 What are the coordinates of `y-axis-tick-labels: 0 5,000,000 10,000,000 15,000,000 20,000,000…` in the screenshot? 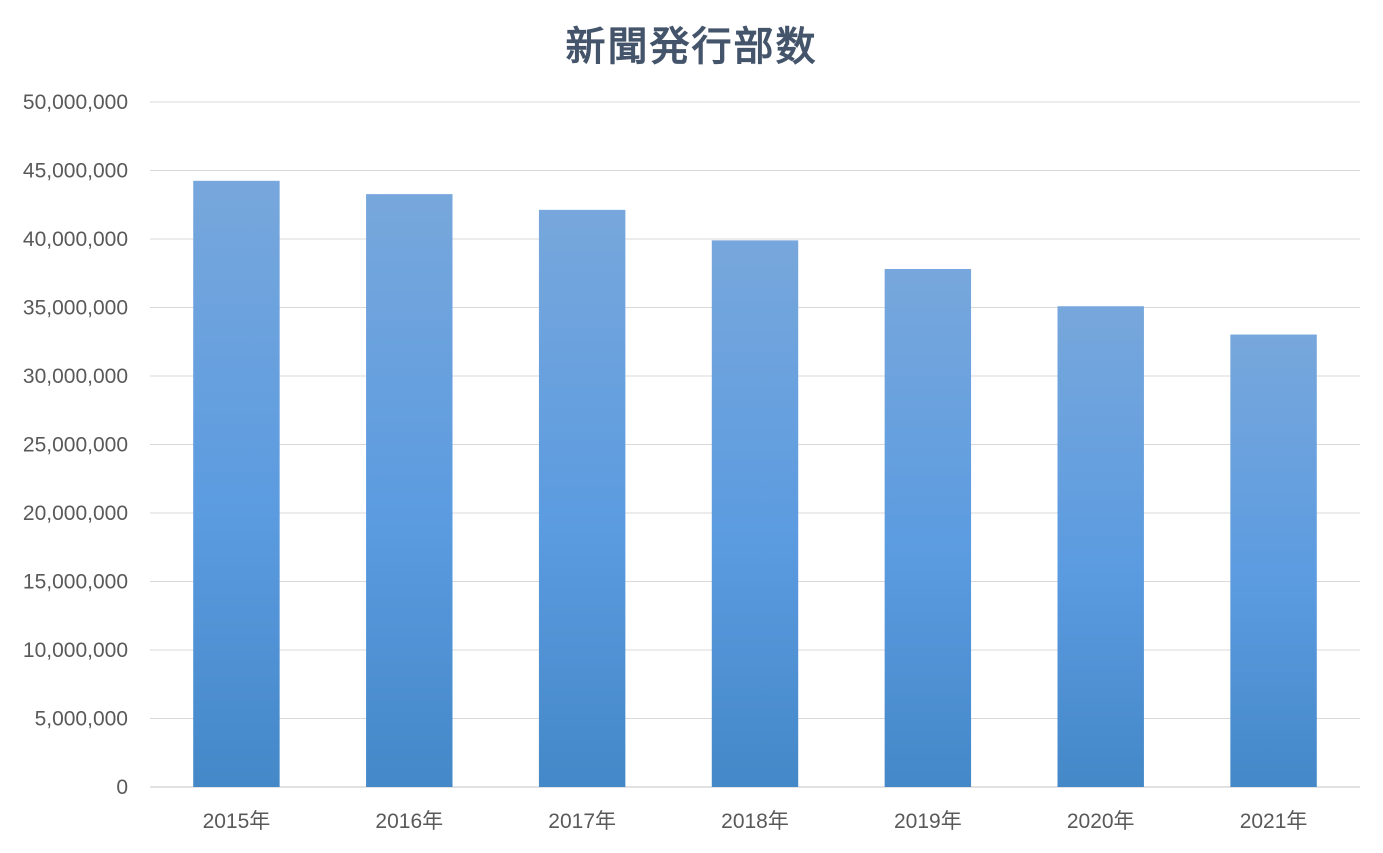 It's located at (75, 445).